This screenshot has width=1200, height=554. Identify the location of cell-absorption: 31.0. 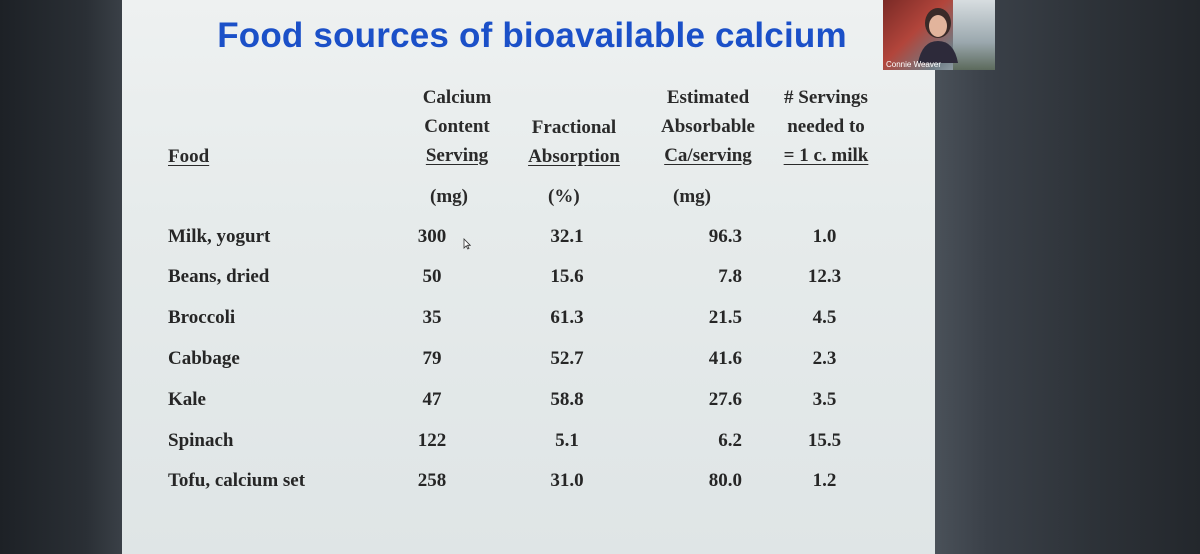
(567, 480).